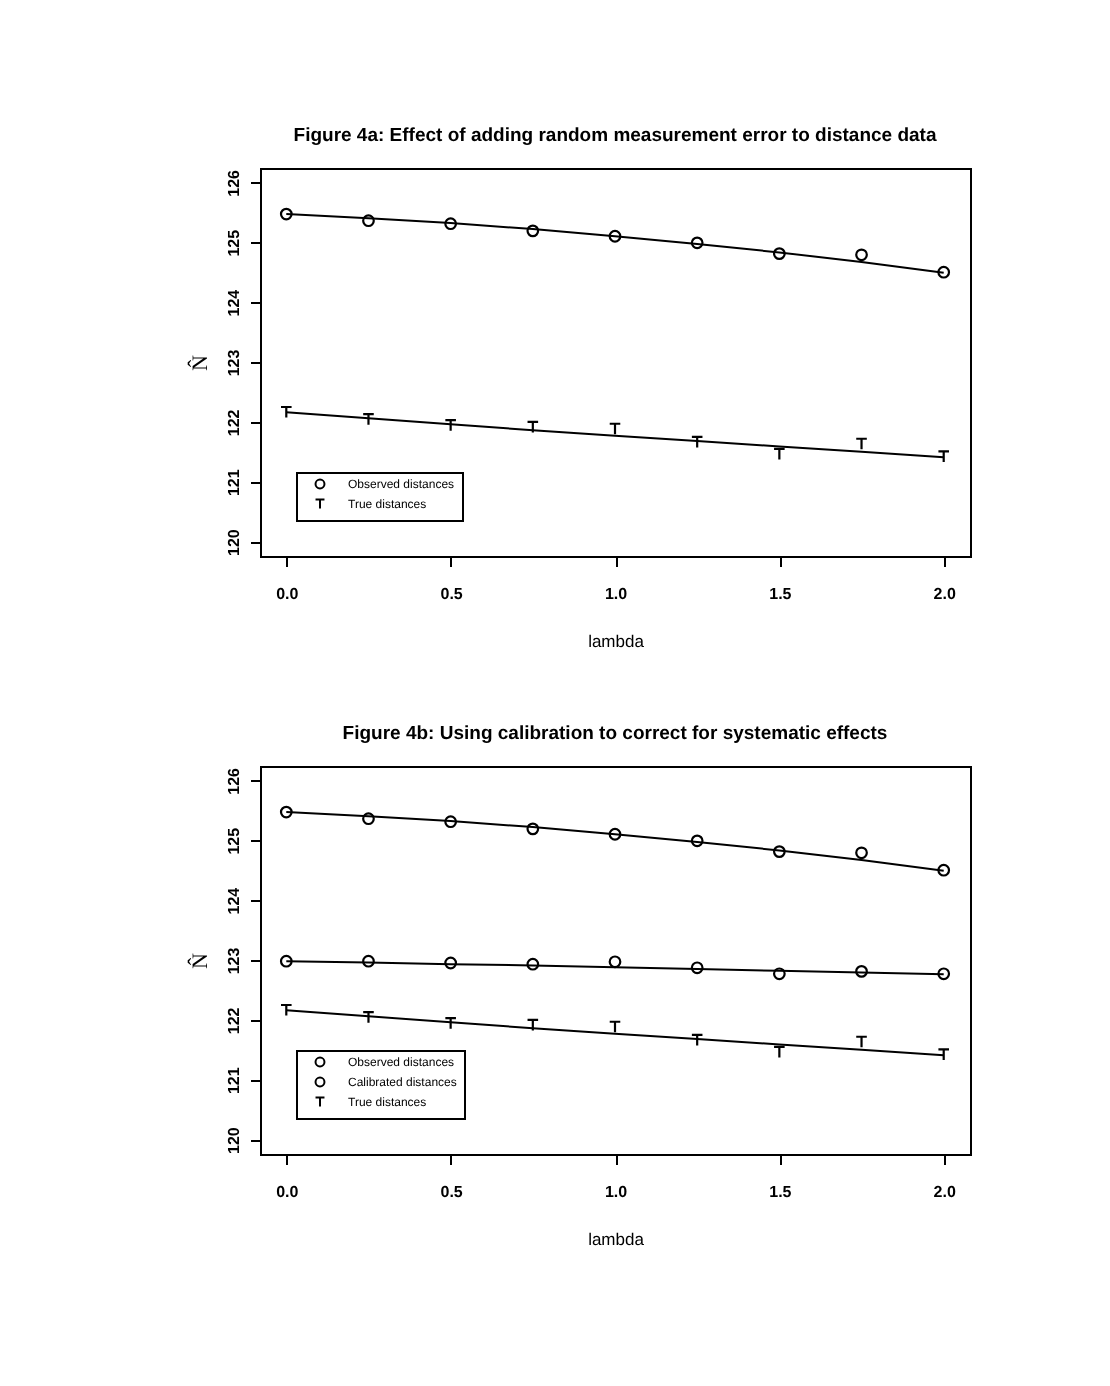 The image size is (1110, 1386). What do you see at coordinates (615, 734) in the screenshot?
I see `chart-title: Figure 4b: Using calibration to correct for systematic effects` at bounding box center [615, 734].